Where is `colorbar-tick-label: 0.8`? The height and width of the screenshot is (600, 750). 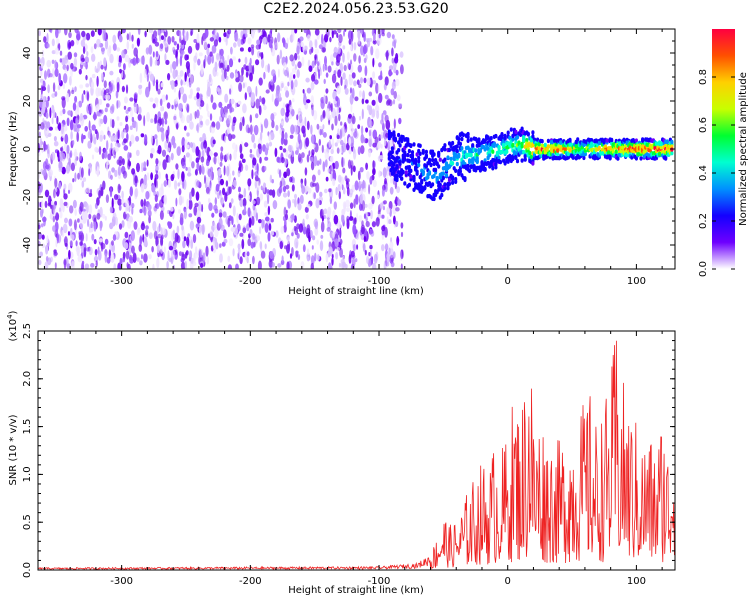
colorbar-tick-label: 0.8 is located at coordinates (703, 77).